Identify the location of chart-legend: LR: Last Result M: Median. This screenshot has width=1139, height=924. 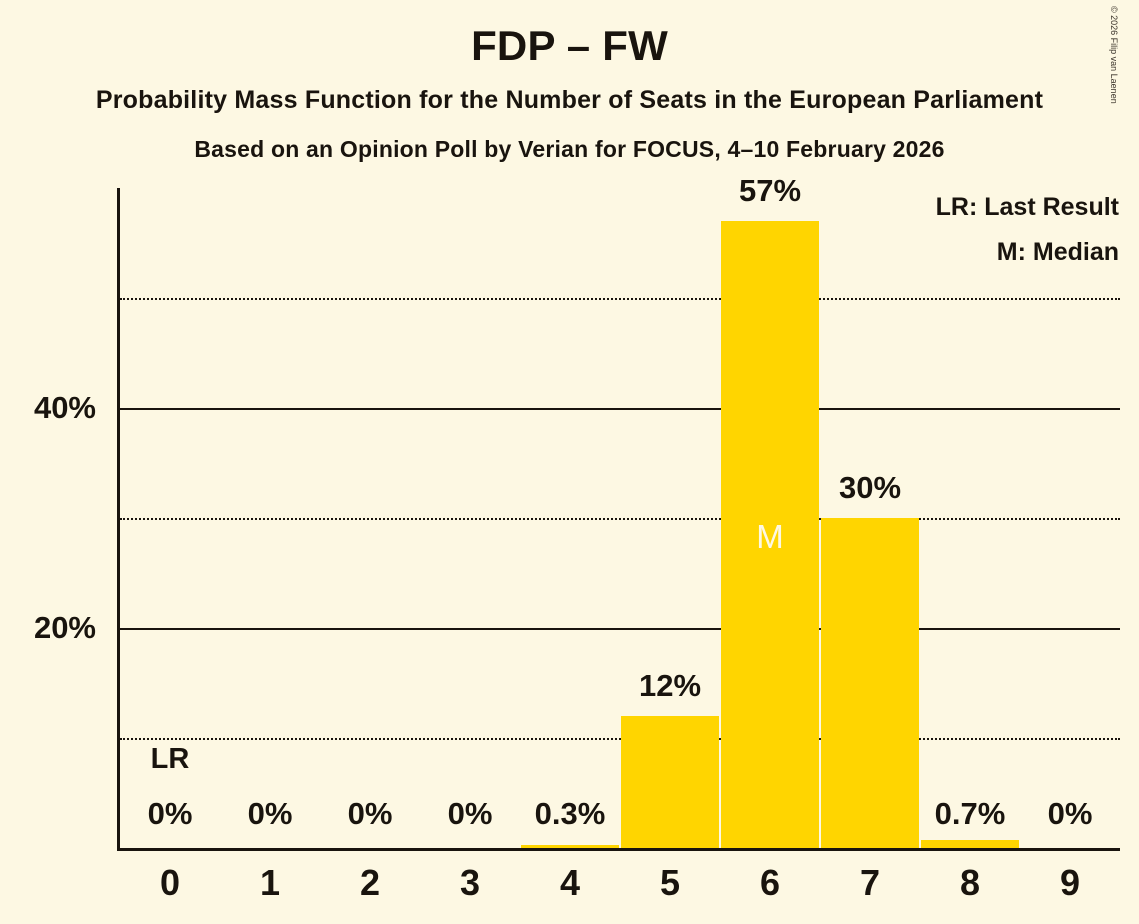
(1027, 230).